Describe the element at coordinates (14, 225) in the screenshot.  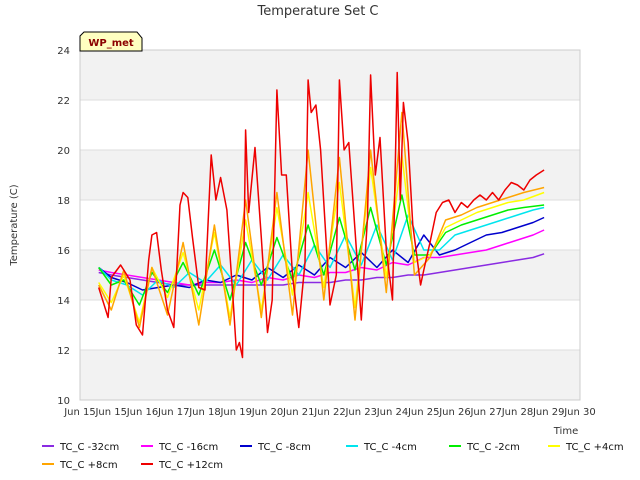
I see `y-axis-label: Temperature (C)` at that location.